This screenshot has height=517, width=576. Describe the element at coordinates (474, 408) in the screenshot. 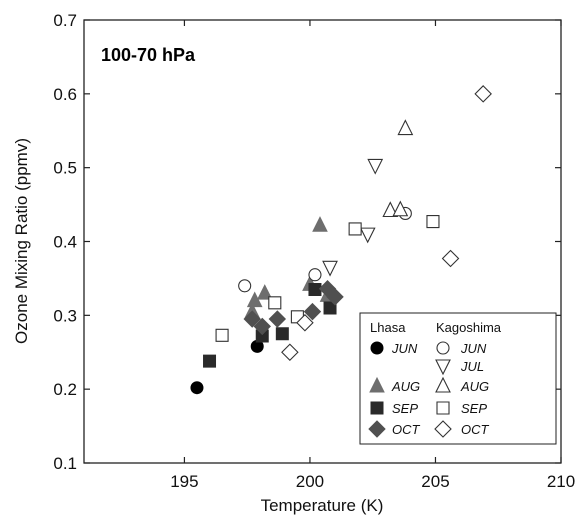

I see `legend-label-kagoshima-sep: SEP` at that location.